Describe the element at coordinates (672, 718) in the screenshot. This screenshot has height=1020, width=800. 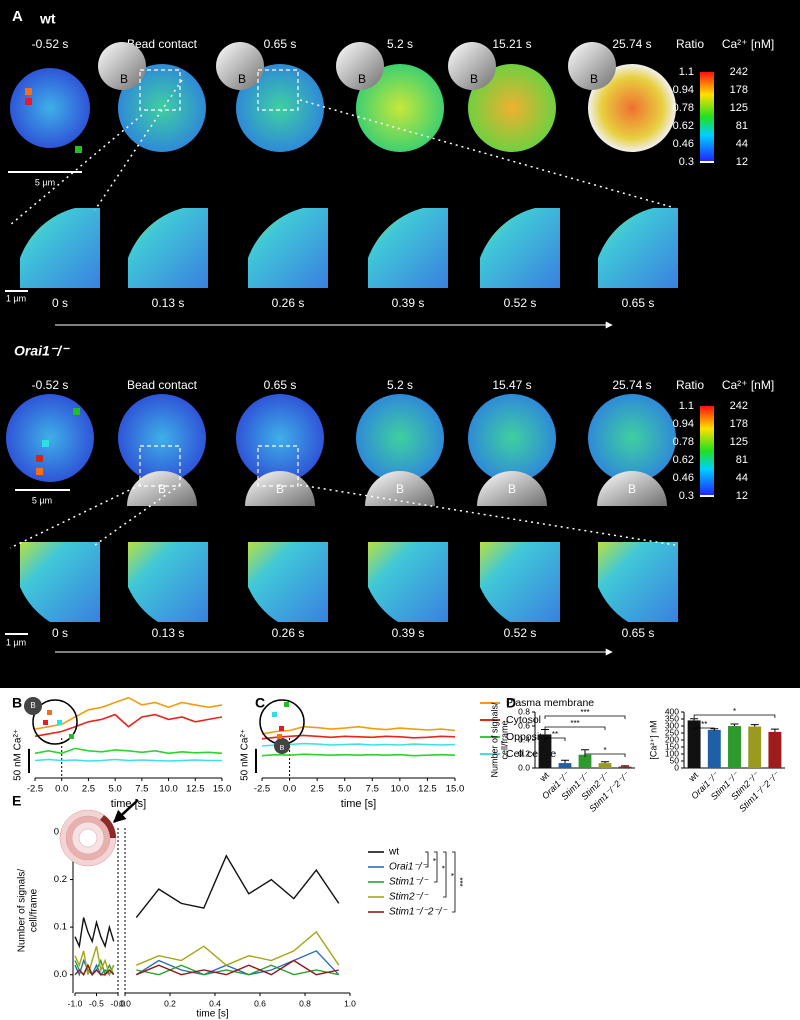
I see `y-tick-label: 350` at that location.